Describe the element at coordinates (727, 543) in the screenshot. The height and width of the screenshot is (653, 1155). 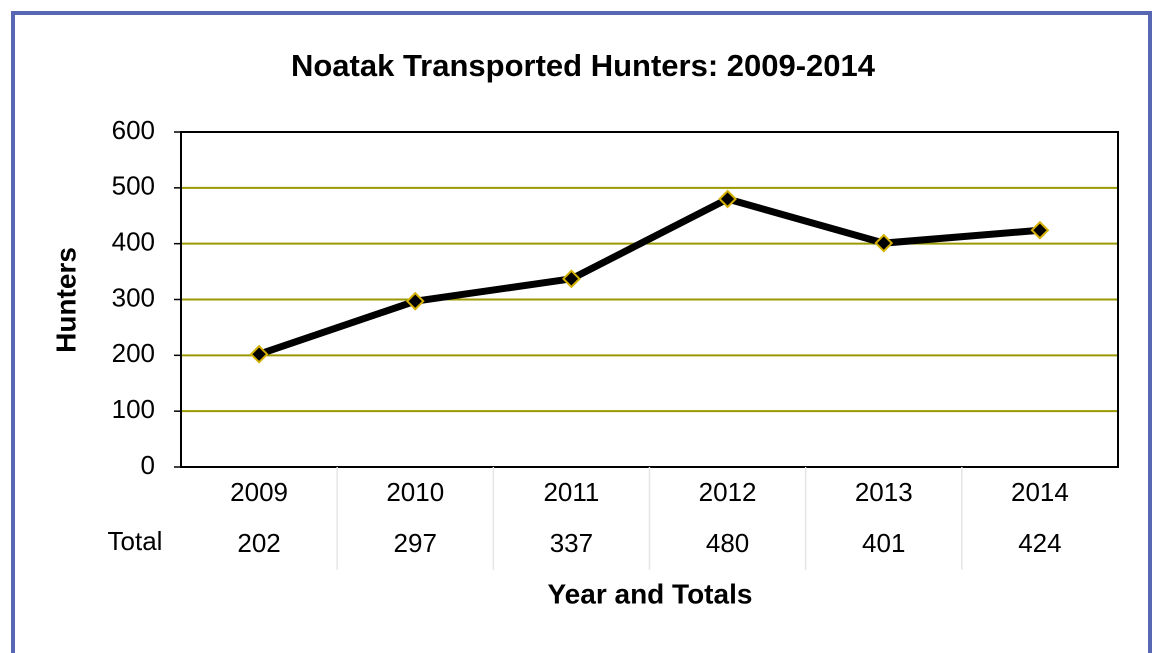
I see `table-value: 480` at that location.